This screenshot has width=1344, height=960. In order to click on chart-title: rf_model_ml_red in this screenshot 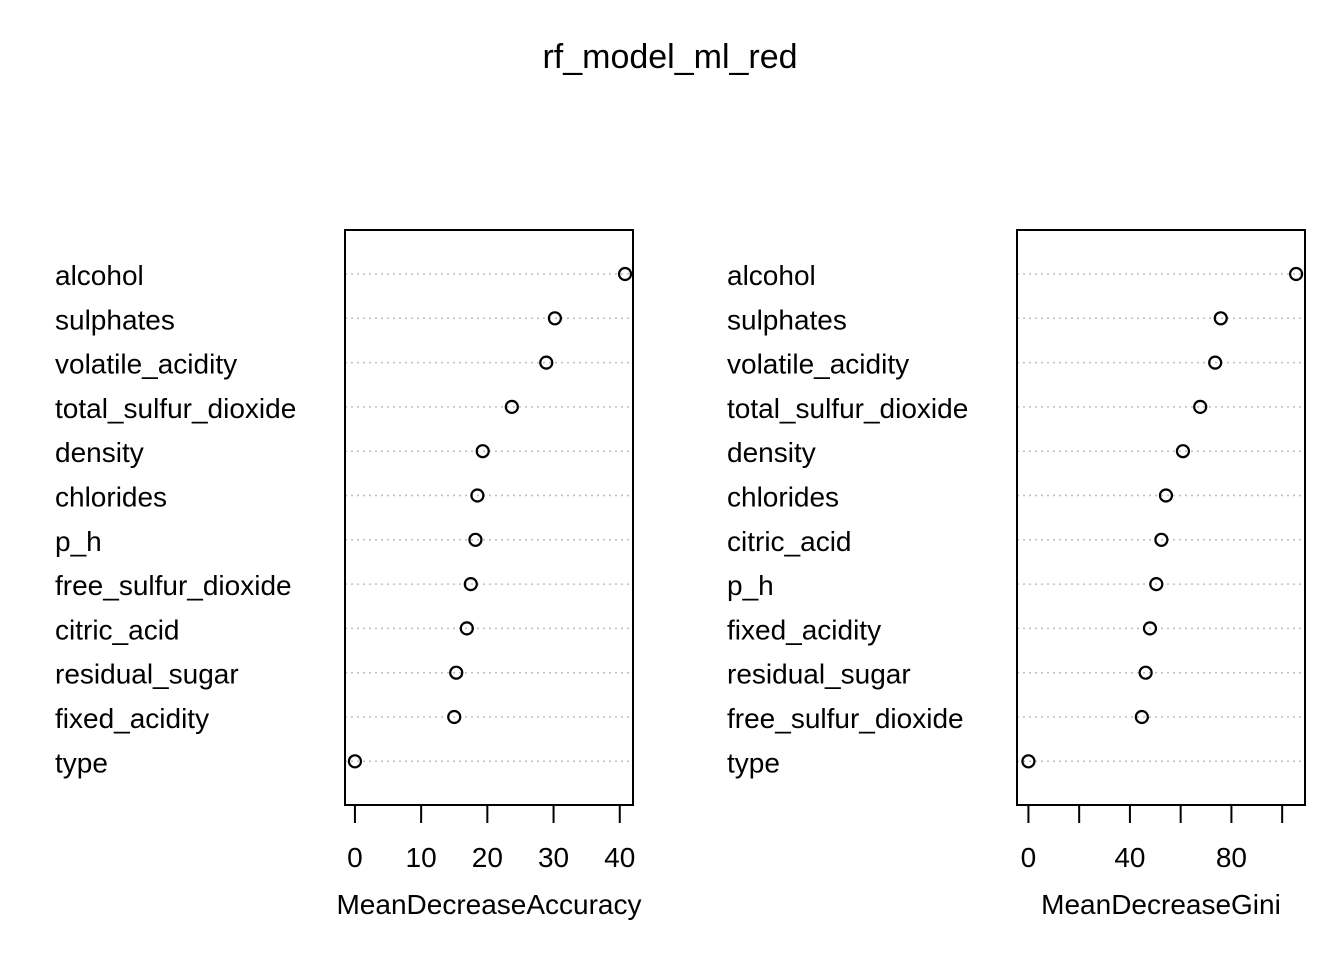, I will do `click(669, 57)`.